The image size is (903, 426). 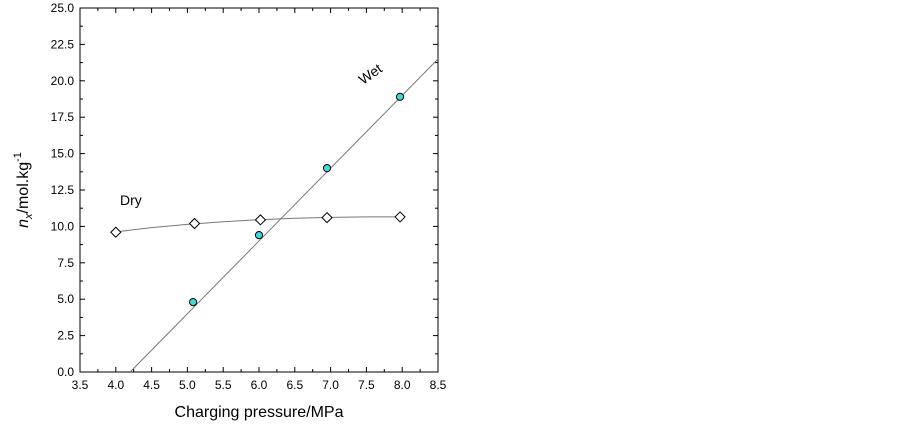 What do you see at coordinates (65, 299) in the screenshot?
I see `y-tick-label: 5.0` at bounding box center [65, 299].